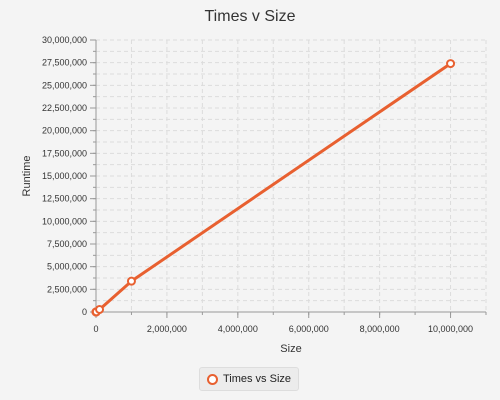  What do you see at coordinates (290, 349) in the screenshot?
I see `x-axis-title: Size` at bounding box center [290, 349].